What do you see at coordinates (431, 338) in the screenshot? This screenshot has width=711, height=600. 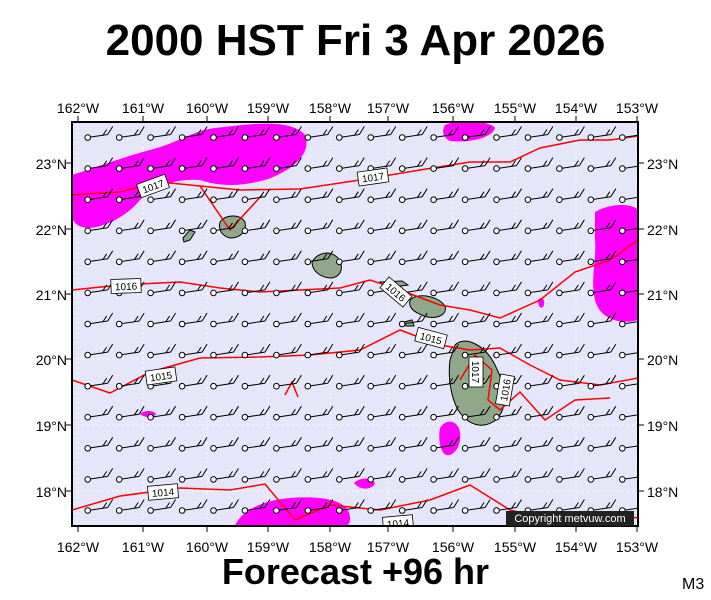 I see `isobar-label: 1015` at bounding box center [431, 338].